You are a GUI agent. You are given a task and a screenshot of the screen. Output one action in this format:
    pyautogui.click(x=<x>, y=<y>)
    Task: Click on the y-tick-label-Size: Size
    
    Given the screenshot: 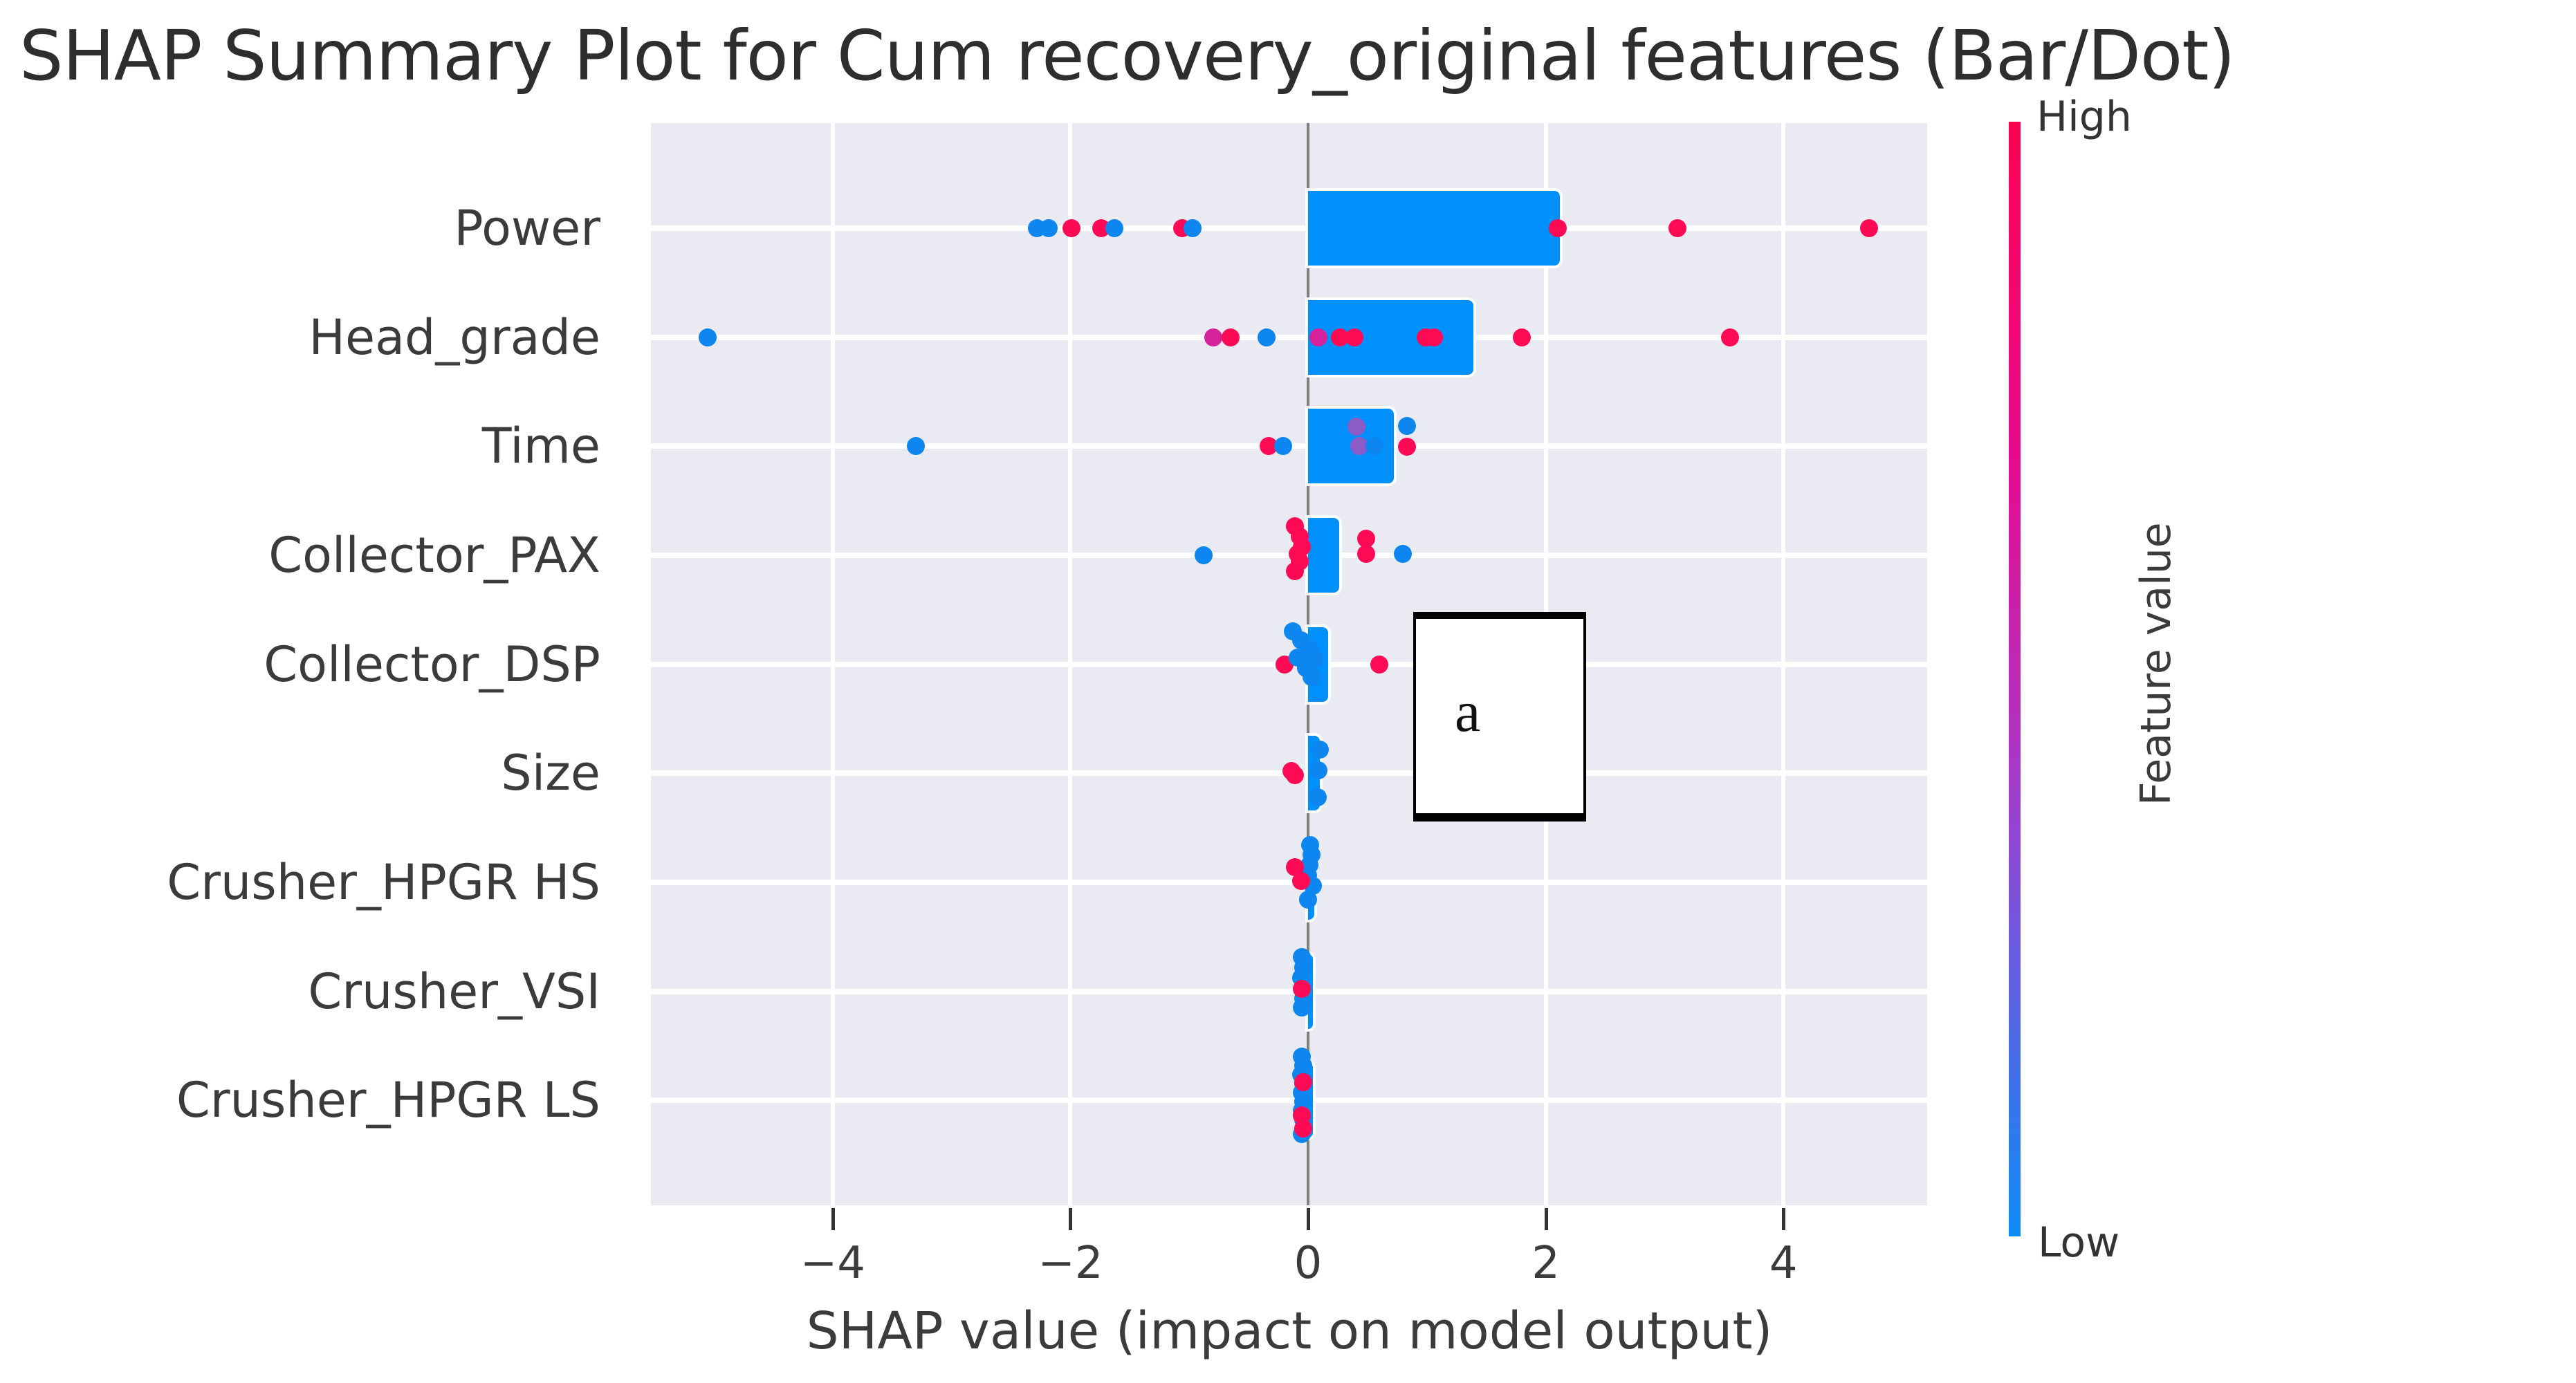 What is the action you would take?
    pyautogui.click(x=550, y=773)
    